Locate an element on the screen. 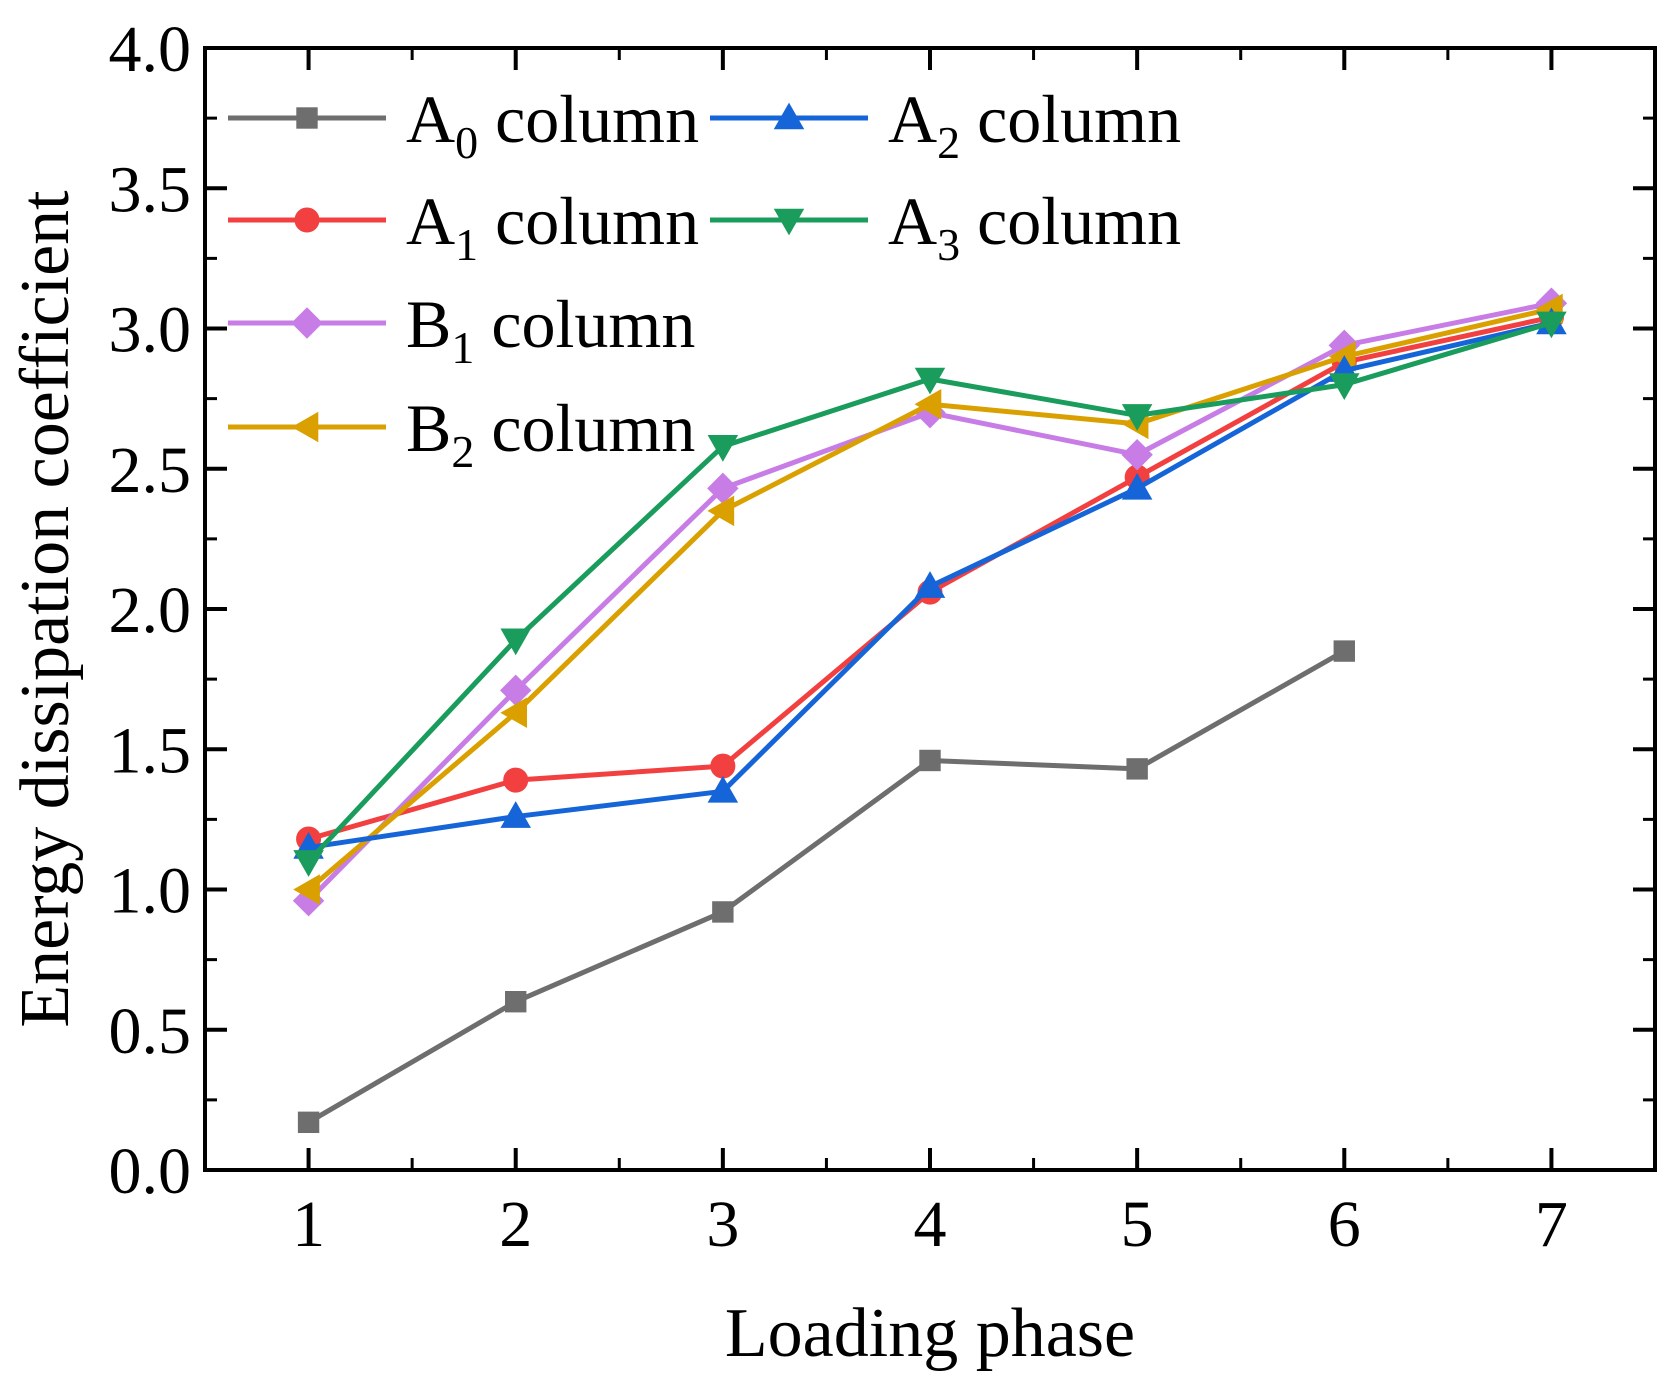 The height and width of the screenshot is (1393, 1679). legend-label: B2 column is located at coordinates (550, 433).